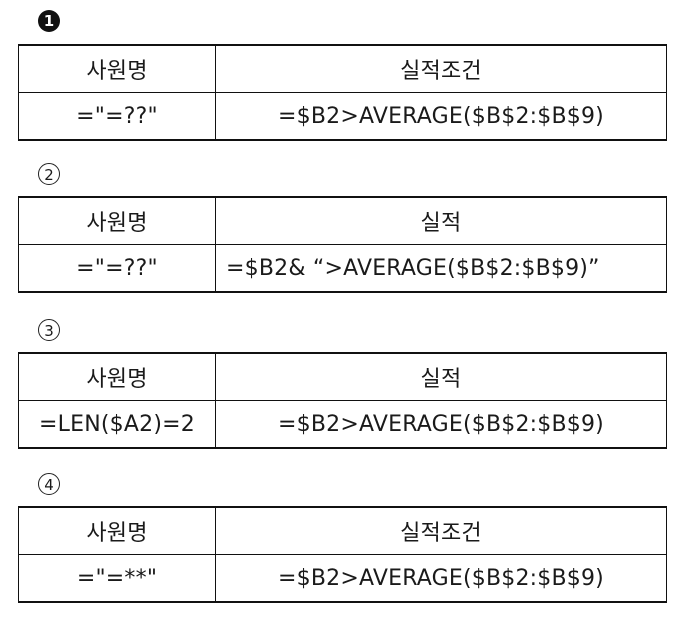 The image size is (688, 620). I want to click on option-1-marker: 1, so click(49, 21).